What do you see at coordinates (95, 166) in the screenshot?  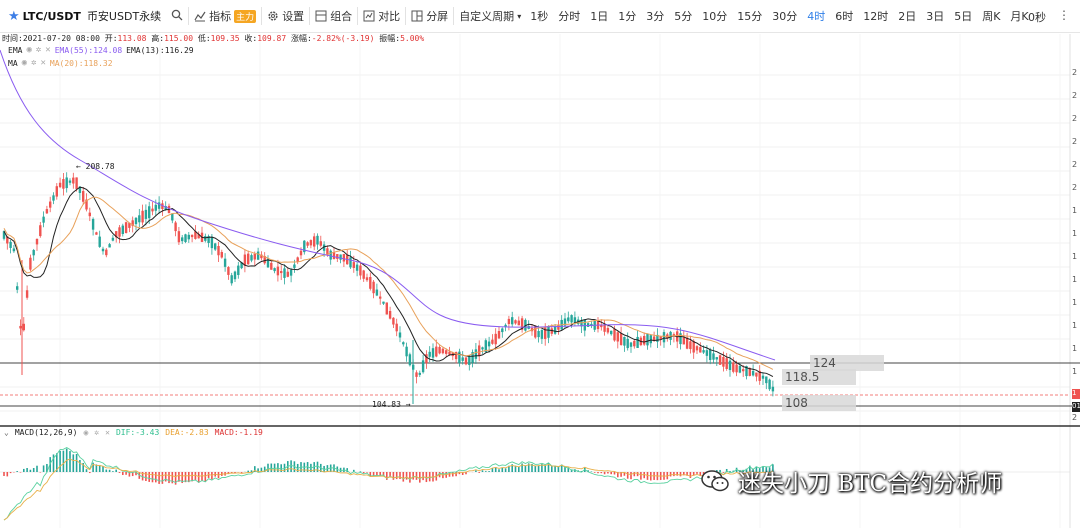 I see `high-marker: ← 208.78` at bounding box center [95, 166].